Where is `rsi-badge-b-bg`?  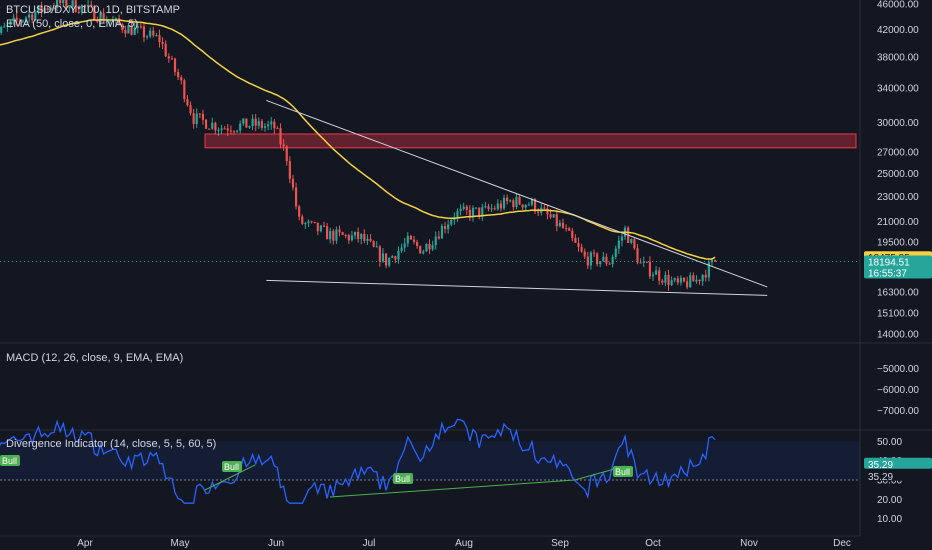
rsi-badge-b-bg is located at coordinates (898, 475).